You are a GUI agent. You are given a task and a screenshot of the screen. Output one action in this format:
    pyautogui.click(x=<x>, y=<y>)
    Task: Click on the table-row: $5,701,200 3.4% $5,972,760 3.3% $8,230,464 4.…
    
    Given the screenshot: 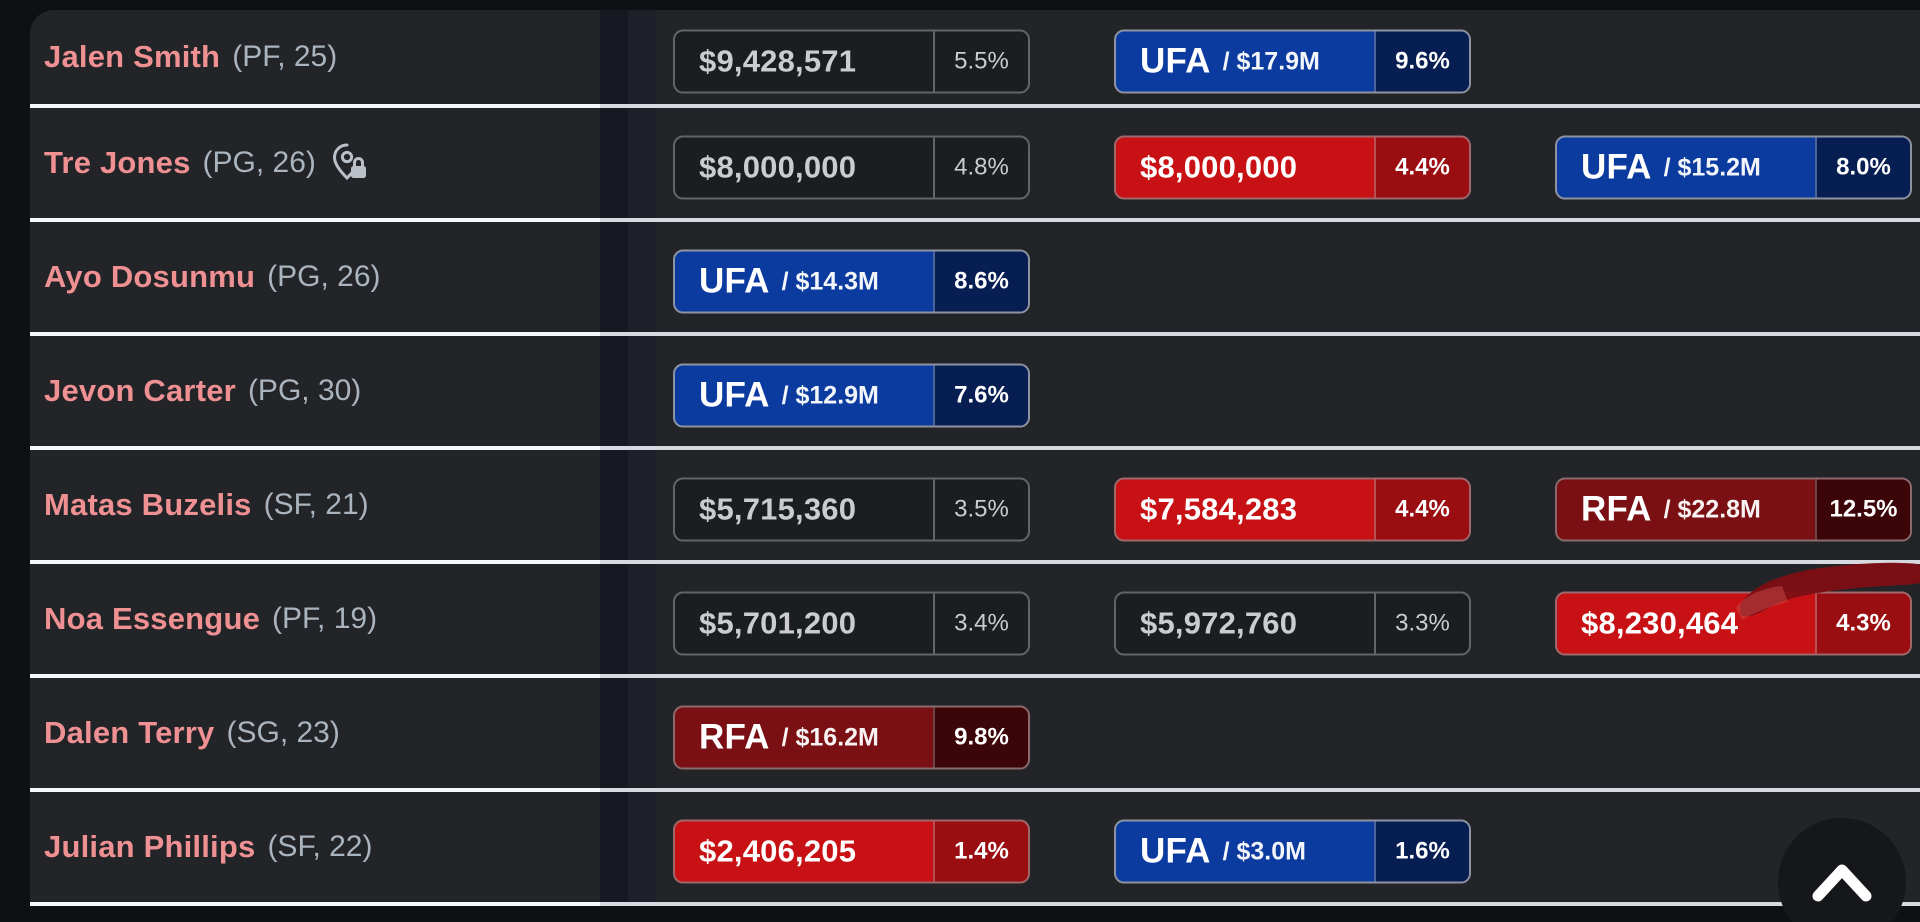 What is the action you would take?
    pyautogui.click(x=975, y=620)
    